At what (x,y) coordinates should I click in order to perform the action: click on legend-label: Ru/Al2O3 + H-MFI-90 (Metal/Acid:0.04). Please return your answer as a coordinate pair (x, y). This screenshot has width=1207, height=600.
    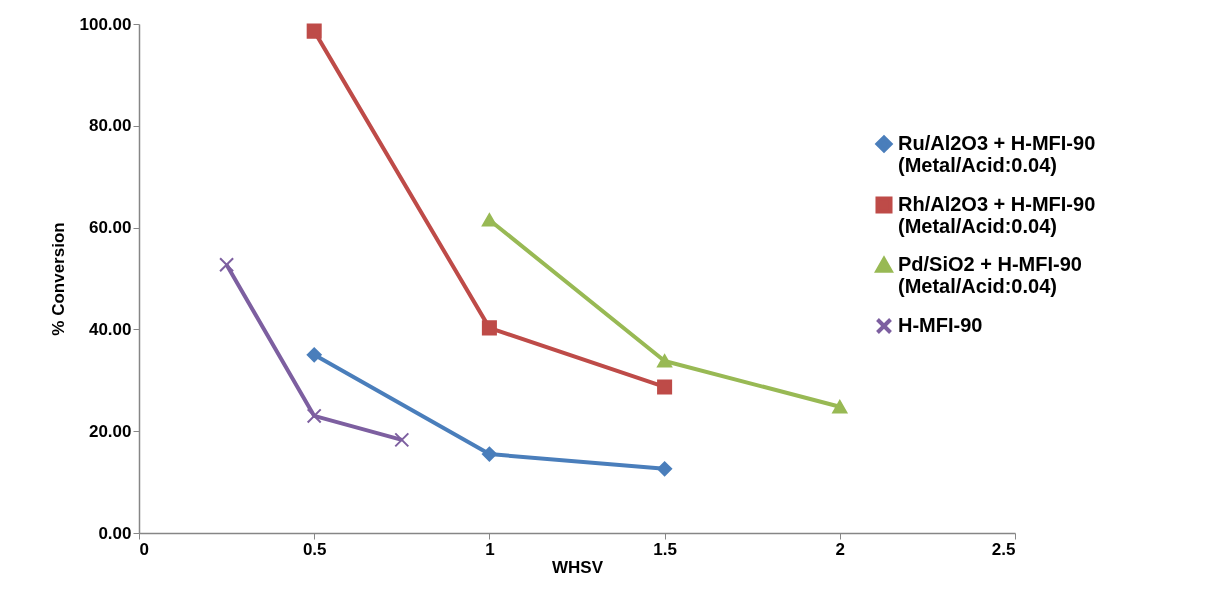
    Looking at the image, I should click on (997, 154).